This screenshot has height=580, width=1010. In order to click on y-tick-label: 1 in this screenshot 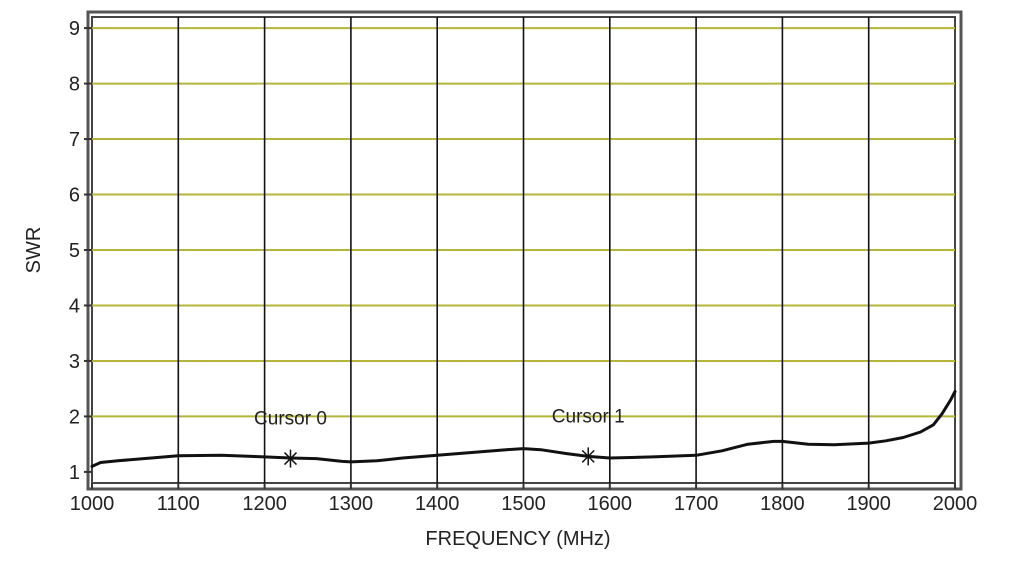, I will do `click(74, 473)`.